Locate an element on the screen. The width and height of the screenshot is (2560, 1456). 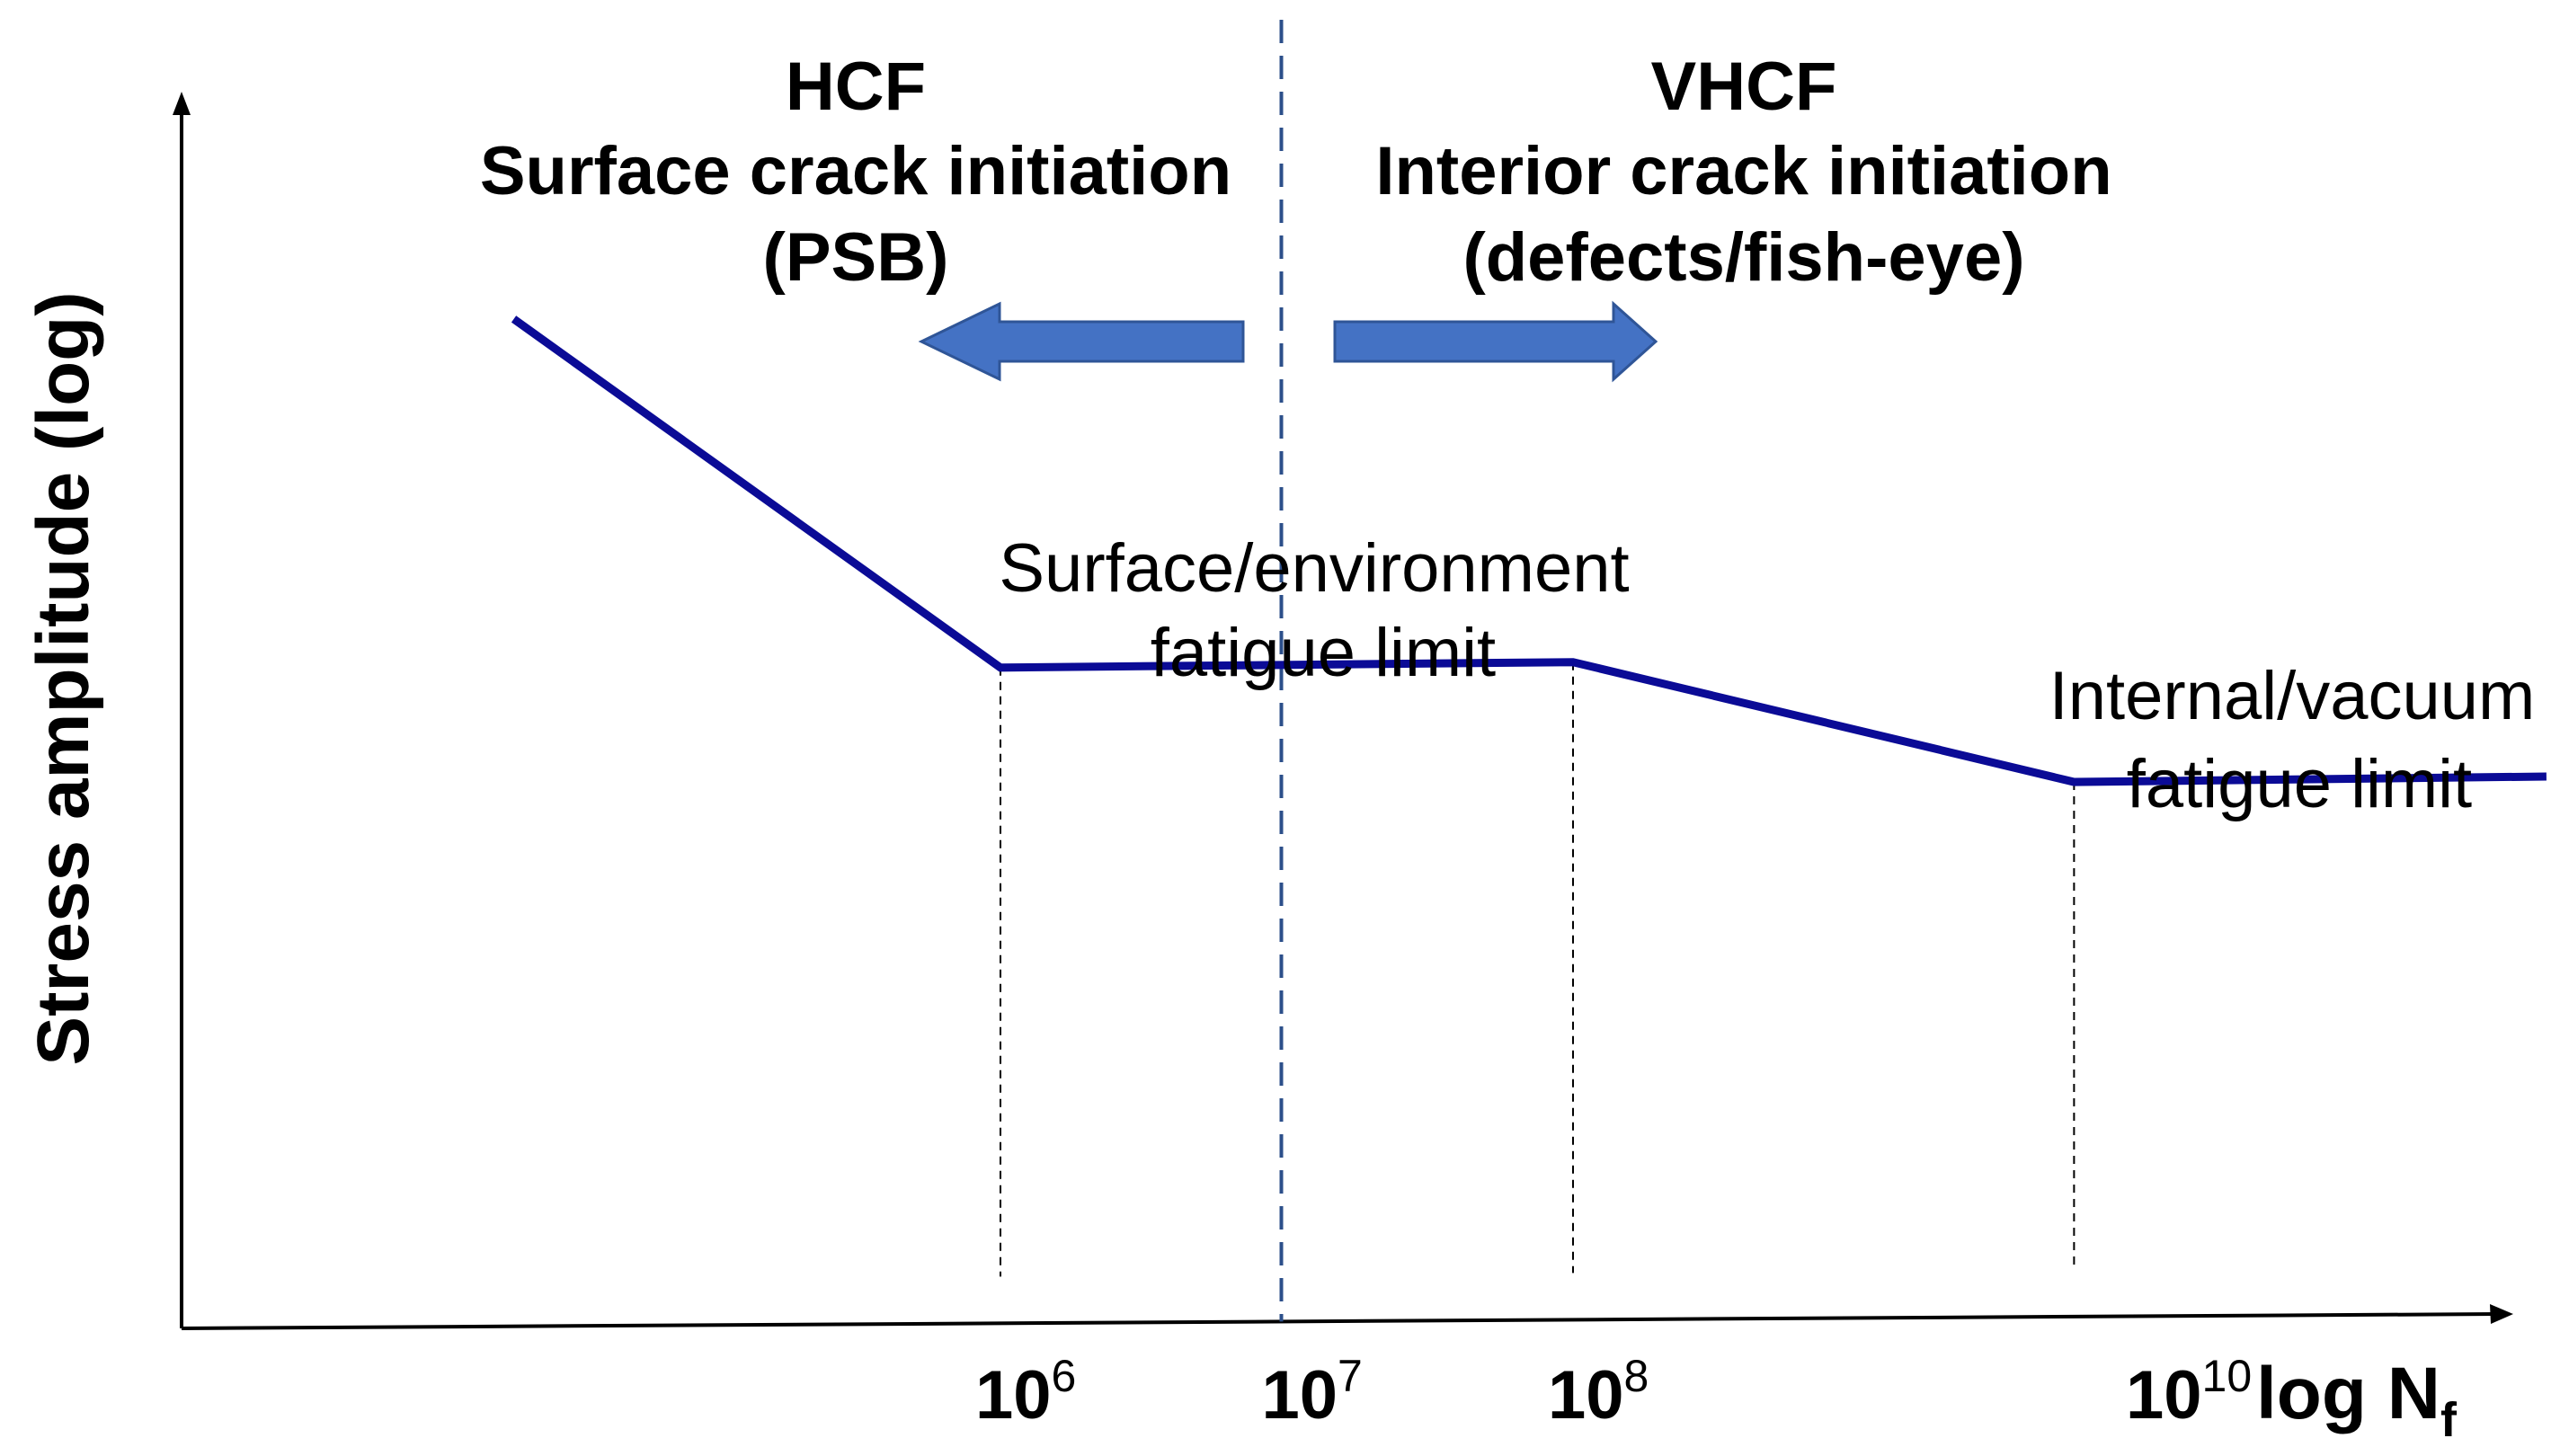
vhcf-right-arrow is located at coordinates (1495, 341).